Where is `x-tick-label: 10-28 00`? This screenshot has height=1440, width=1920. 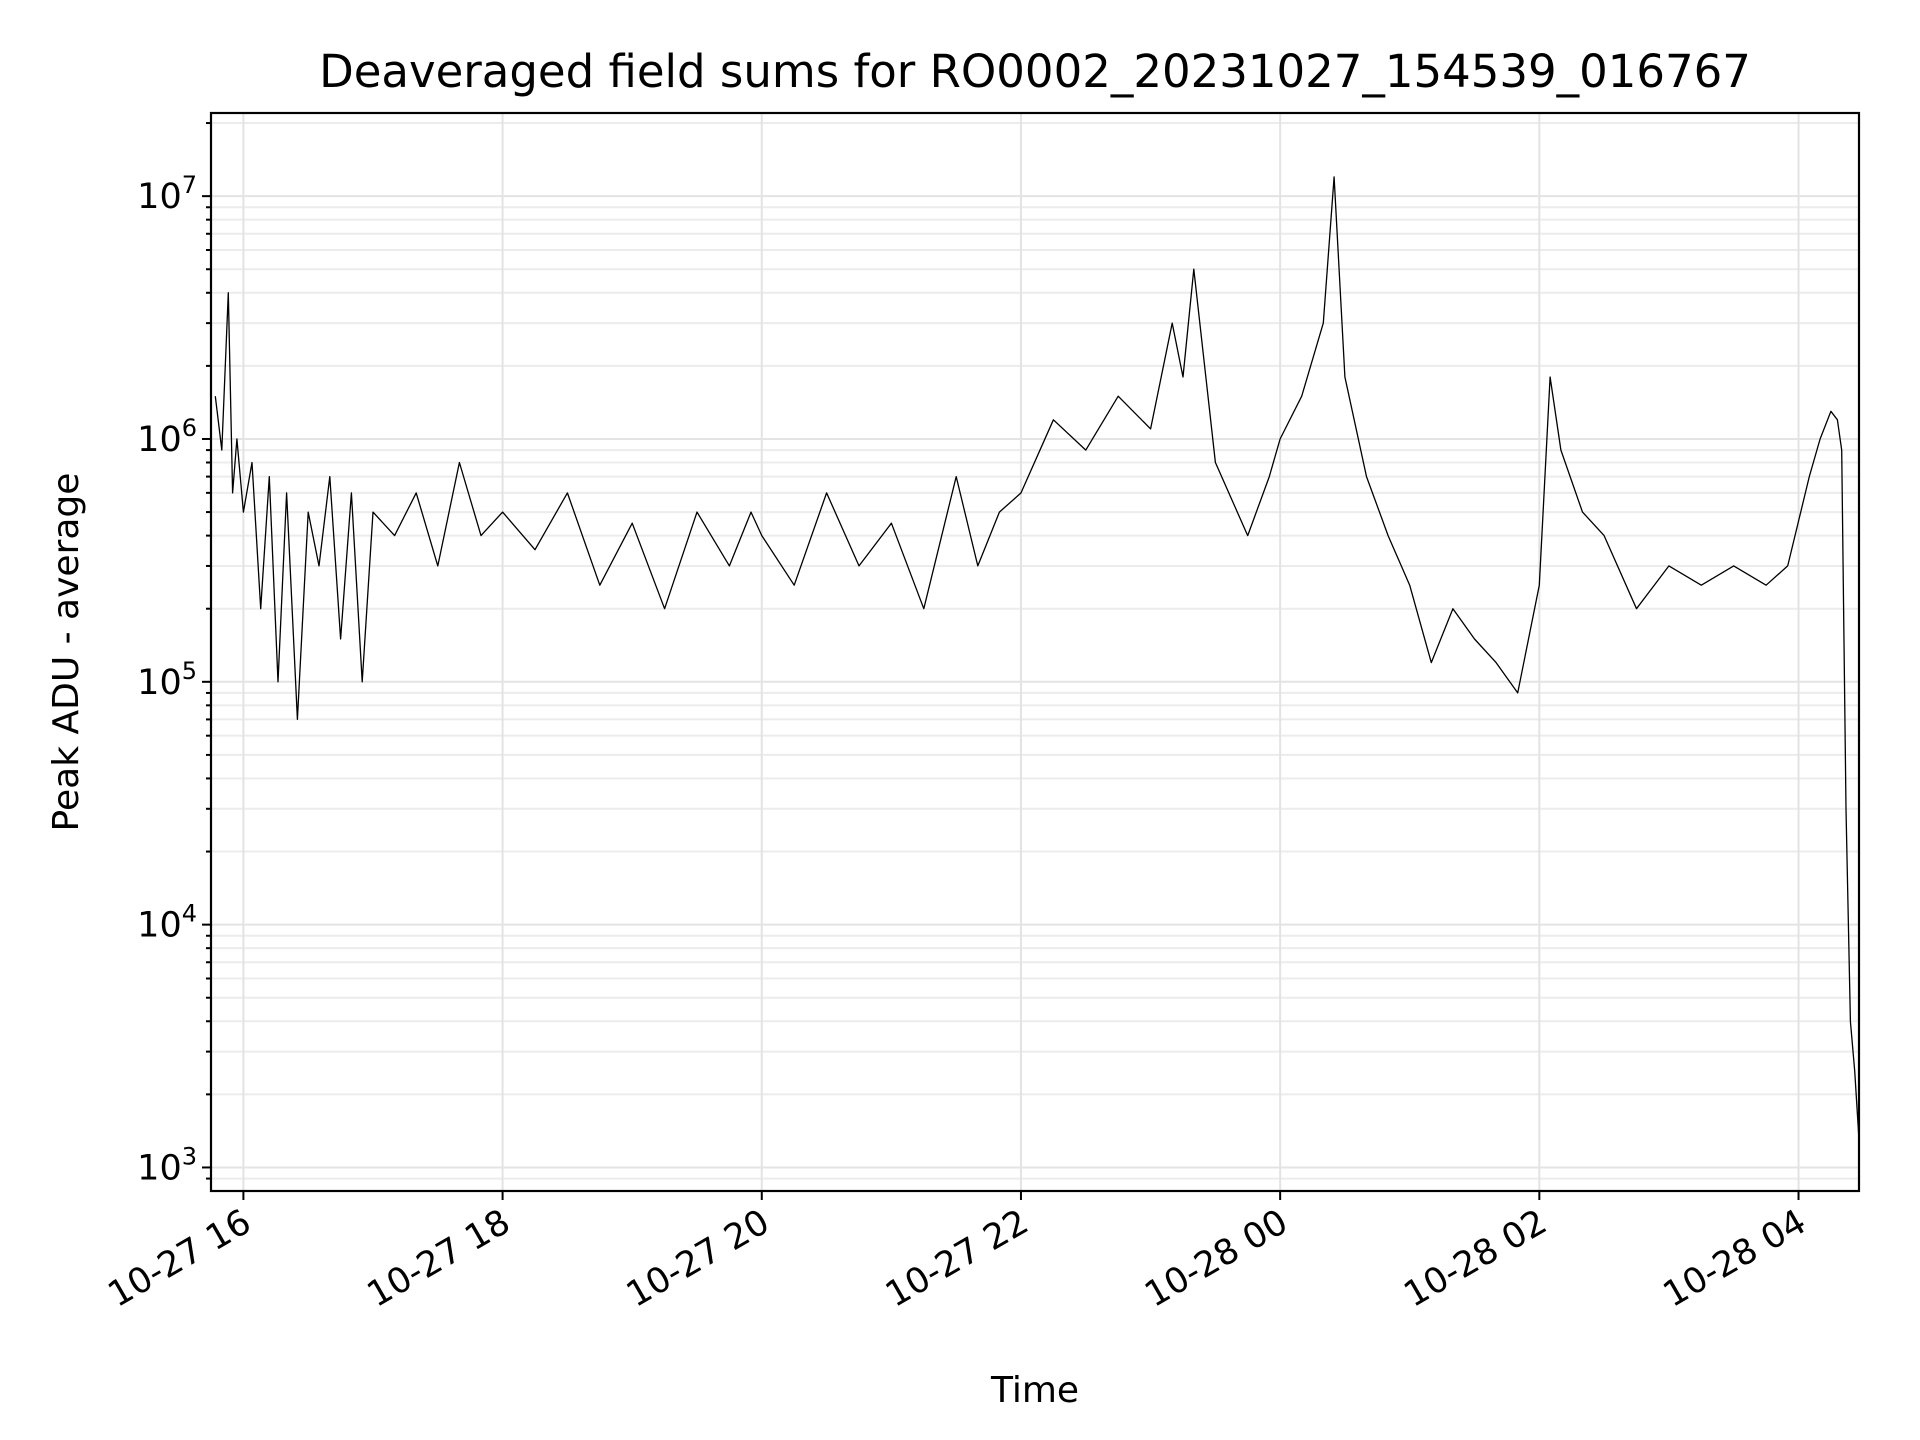
x-tick-label: 10-28 00 is located at coordinates (1216, 1258).